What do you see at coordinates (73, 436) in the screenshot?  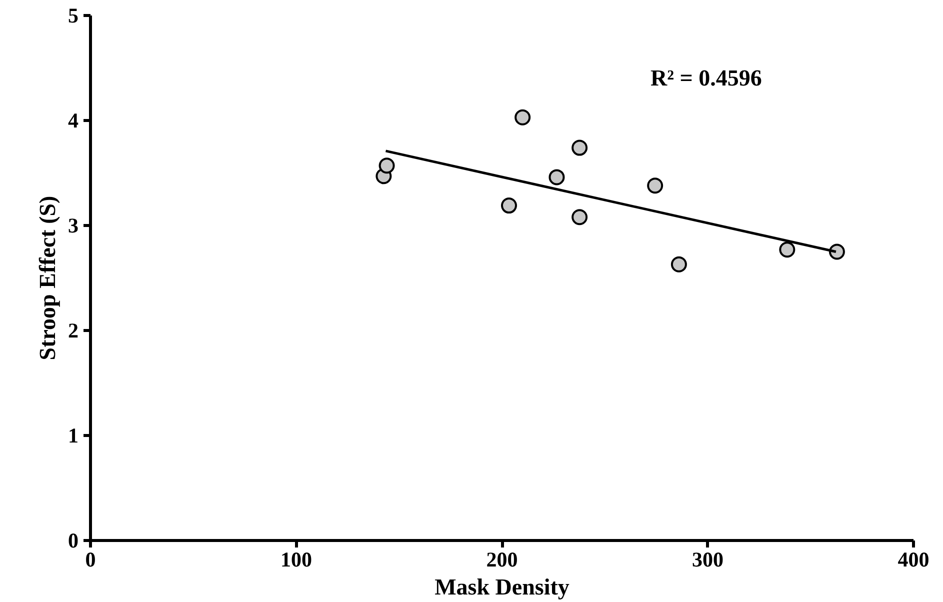 I see `y-tick-label: 1` at bounding box center [73, 436].